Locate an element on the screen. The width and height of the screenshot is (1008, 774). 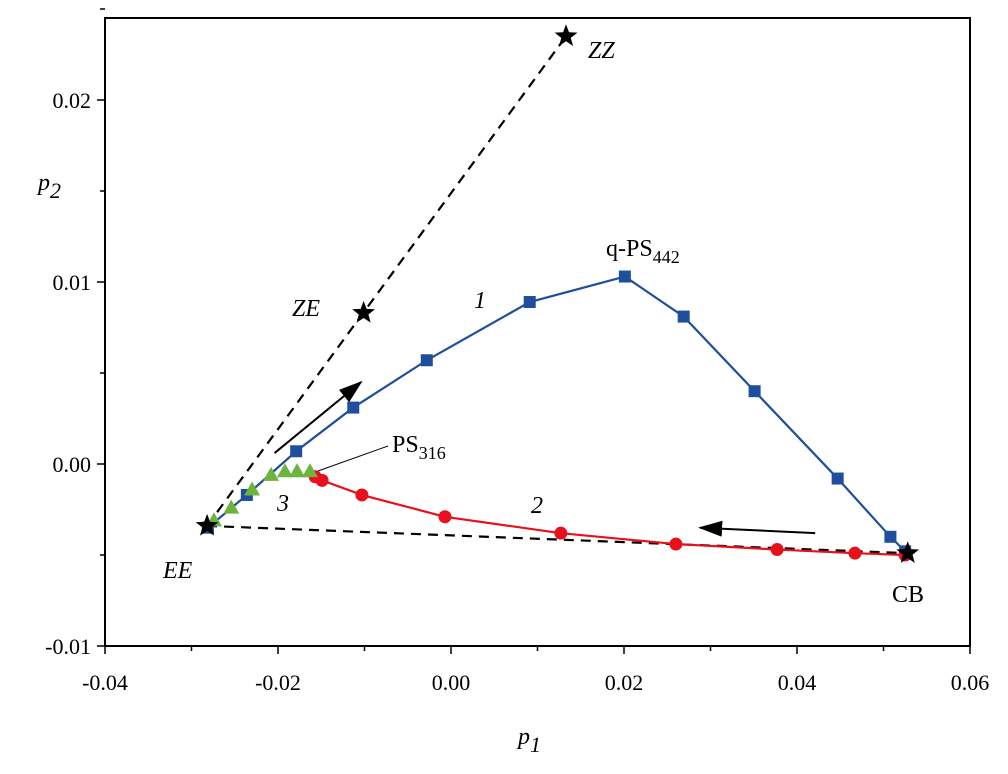
y-axis-label: p2 is located at coordinates (48, 186).